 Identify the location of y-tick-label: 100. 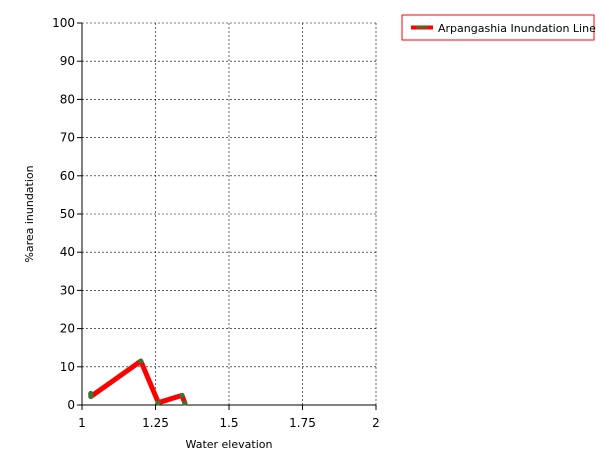
(63, 23).